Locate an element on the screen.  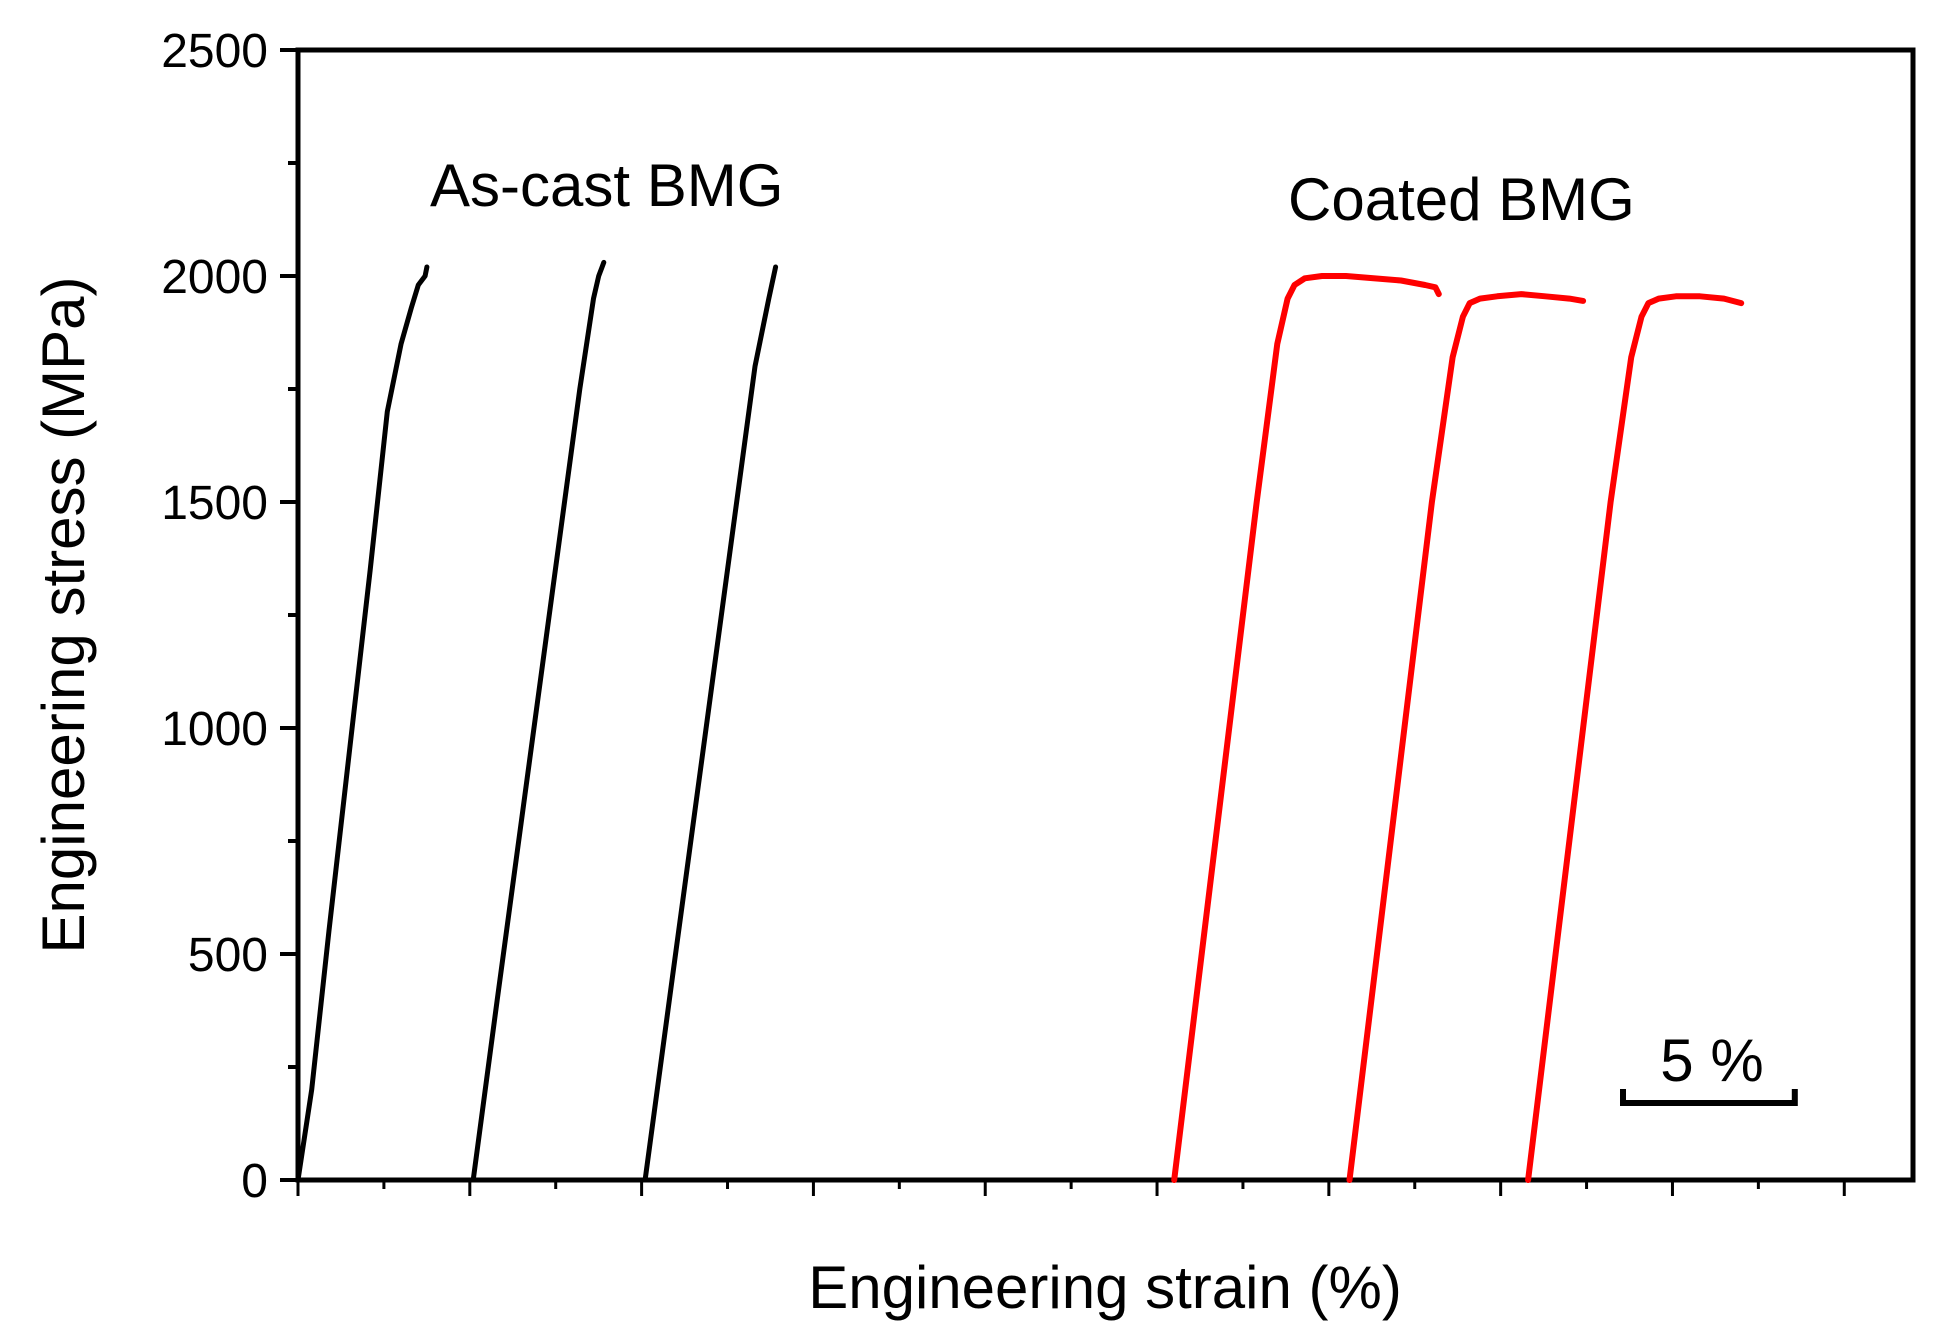
scale-bar-label: 5 % is located at coordinates (1711, 1060).